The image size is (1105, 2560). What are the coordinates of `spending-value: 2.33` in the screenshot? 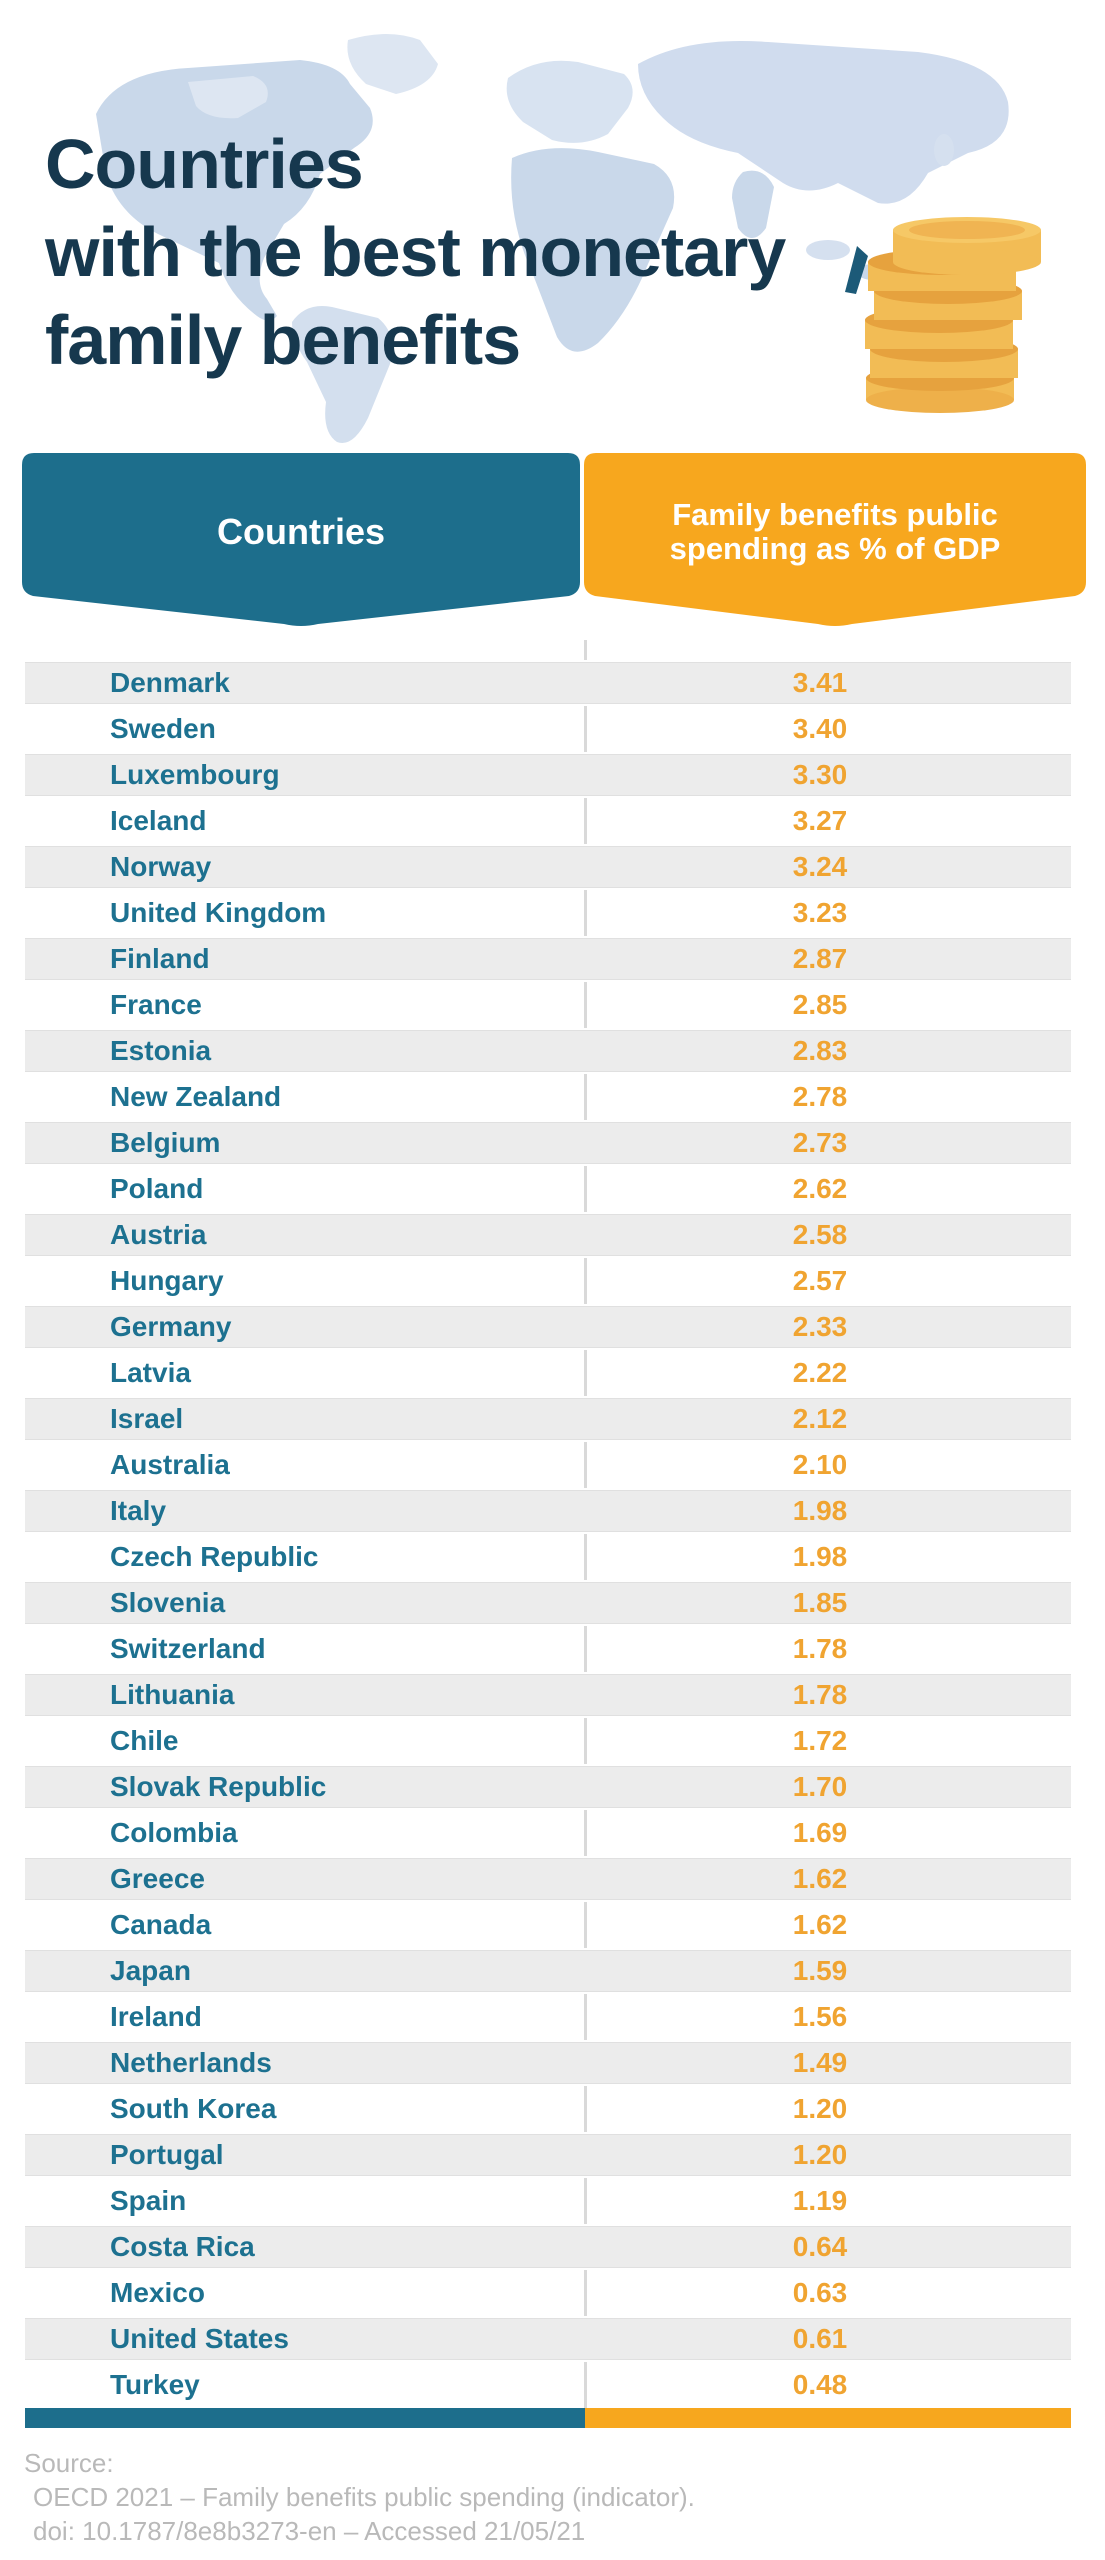 It's located at (820, 1326).